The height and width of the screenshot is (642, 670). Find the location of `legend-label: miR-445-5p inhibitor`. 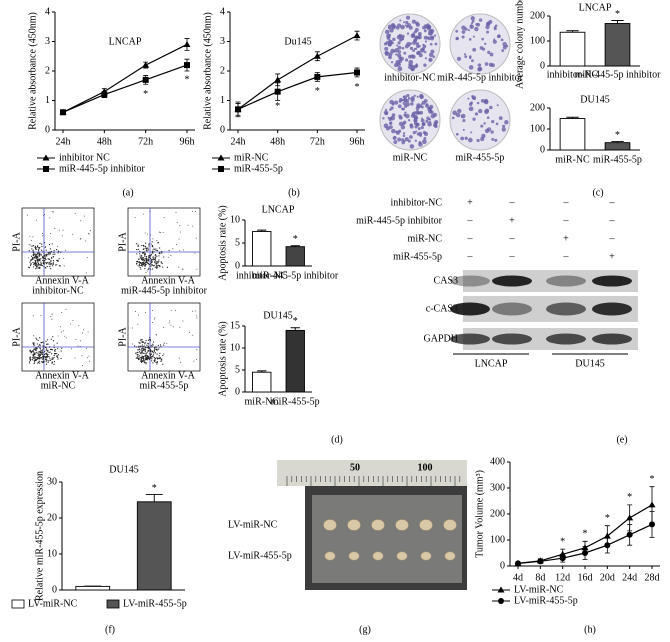

legend-label: miR-445-5p inhibitor is located at coordinates (102, 168).